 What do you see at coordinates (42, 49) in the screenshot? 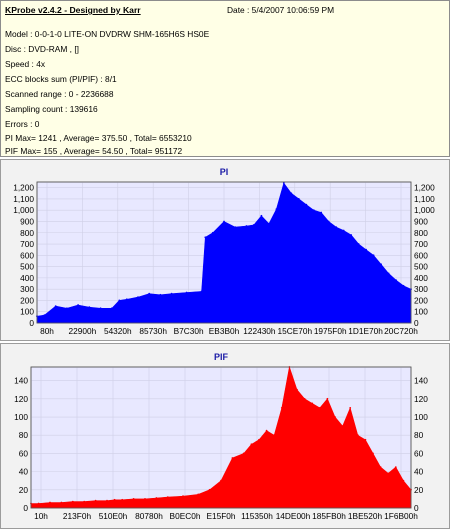
I see `disc-line: Disc : DVD-RAM , []` at bounding box center [42, 49].